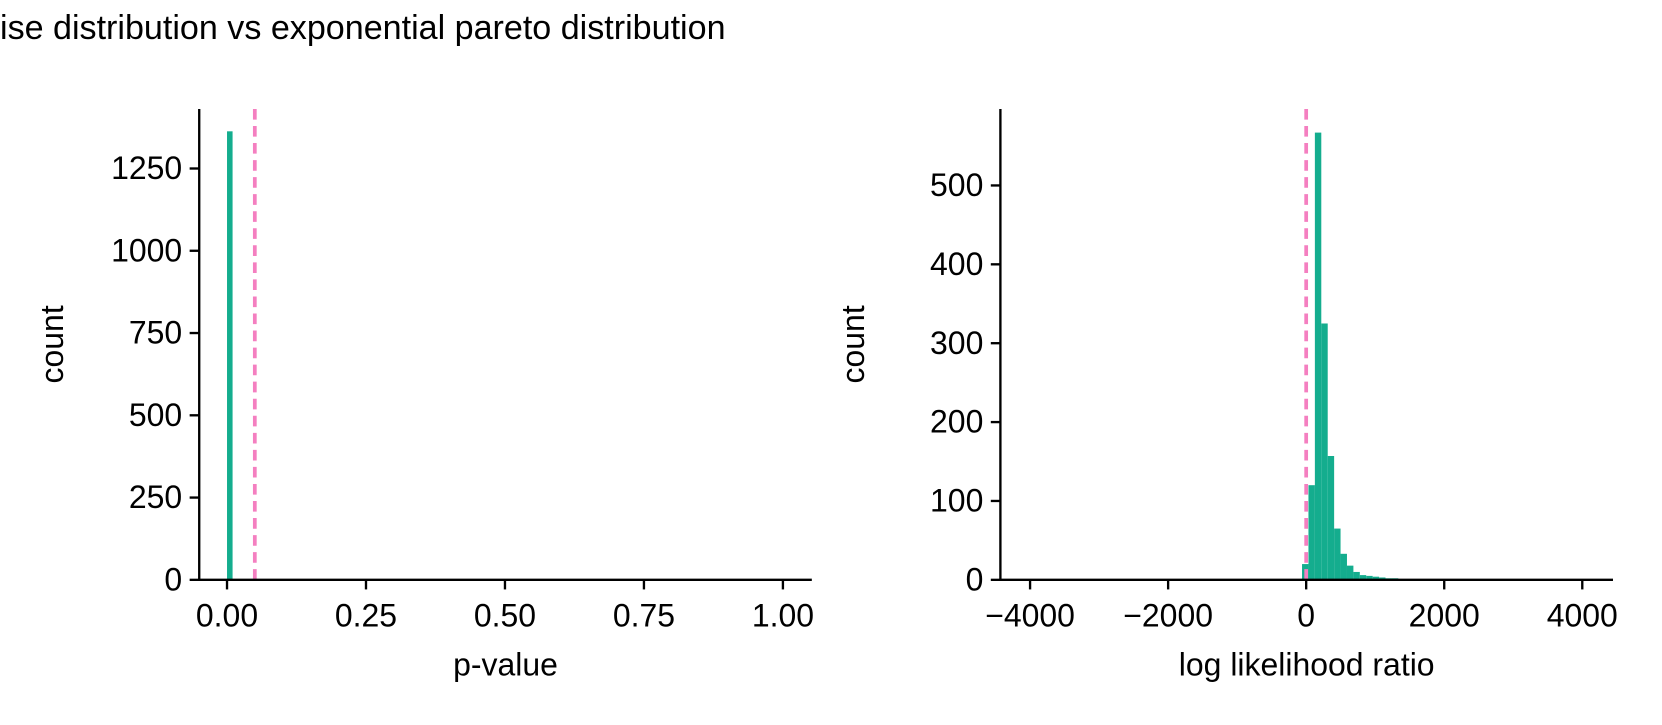  I want to click on x-tick-label: 2000, so click(1444, 616).